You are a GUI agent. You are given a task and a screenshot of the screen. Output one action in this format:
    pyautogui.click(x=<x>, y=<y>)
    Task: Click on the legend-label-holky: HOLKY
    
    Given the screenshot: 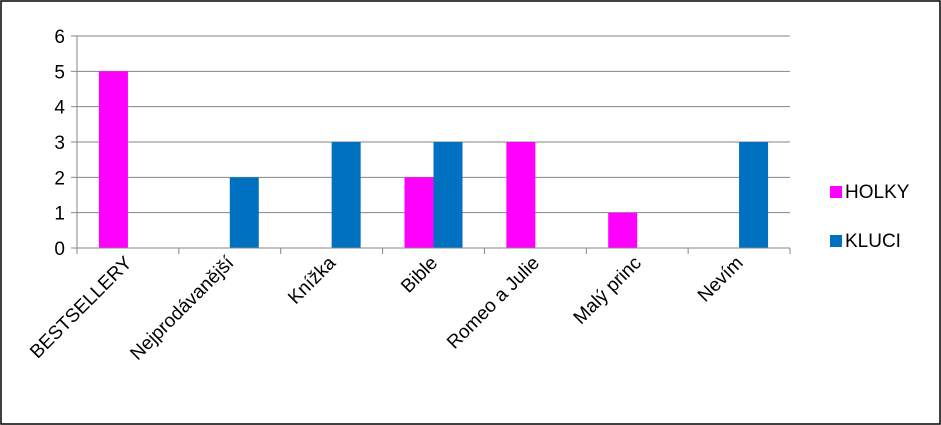 What is the action you would take?
    pyautogui.click(x=877, y=192)
    